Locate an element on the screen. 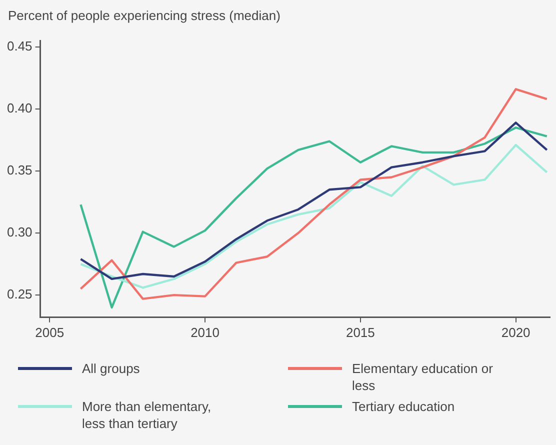  legend-label: All groups is located at coordinates (111, 368).